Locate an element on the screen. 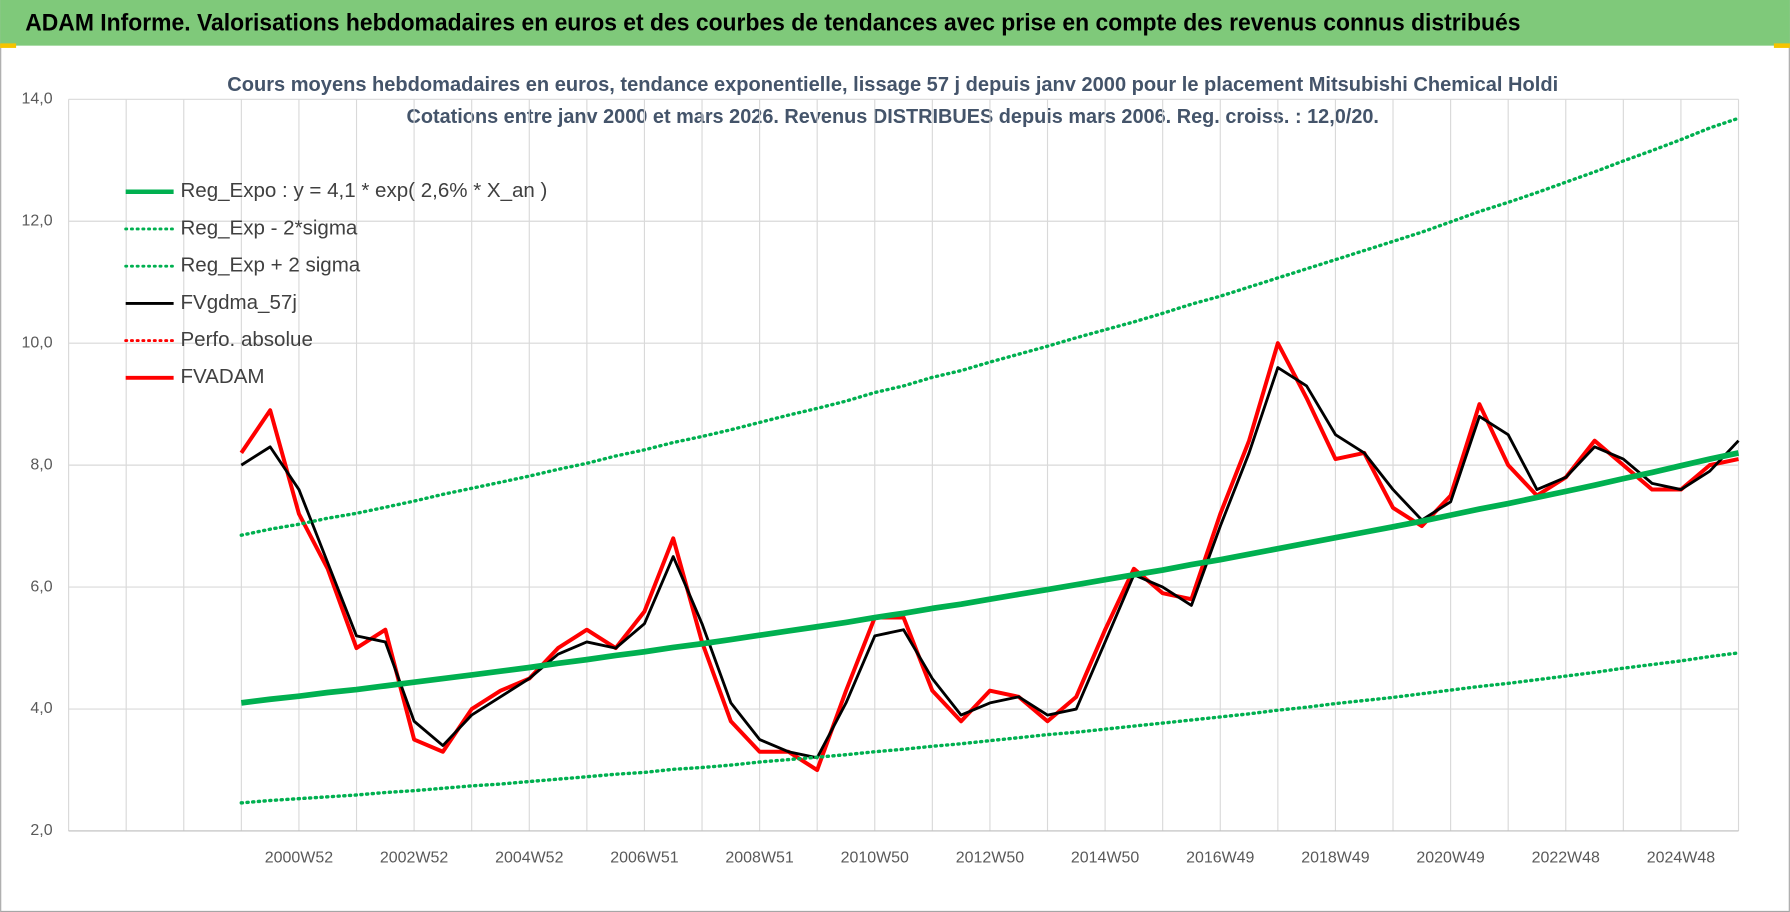 This screenshot has height=912, width=1790. legend-label: Reg_Exp + 2 sigma is located at coordinates (270, 265).